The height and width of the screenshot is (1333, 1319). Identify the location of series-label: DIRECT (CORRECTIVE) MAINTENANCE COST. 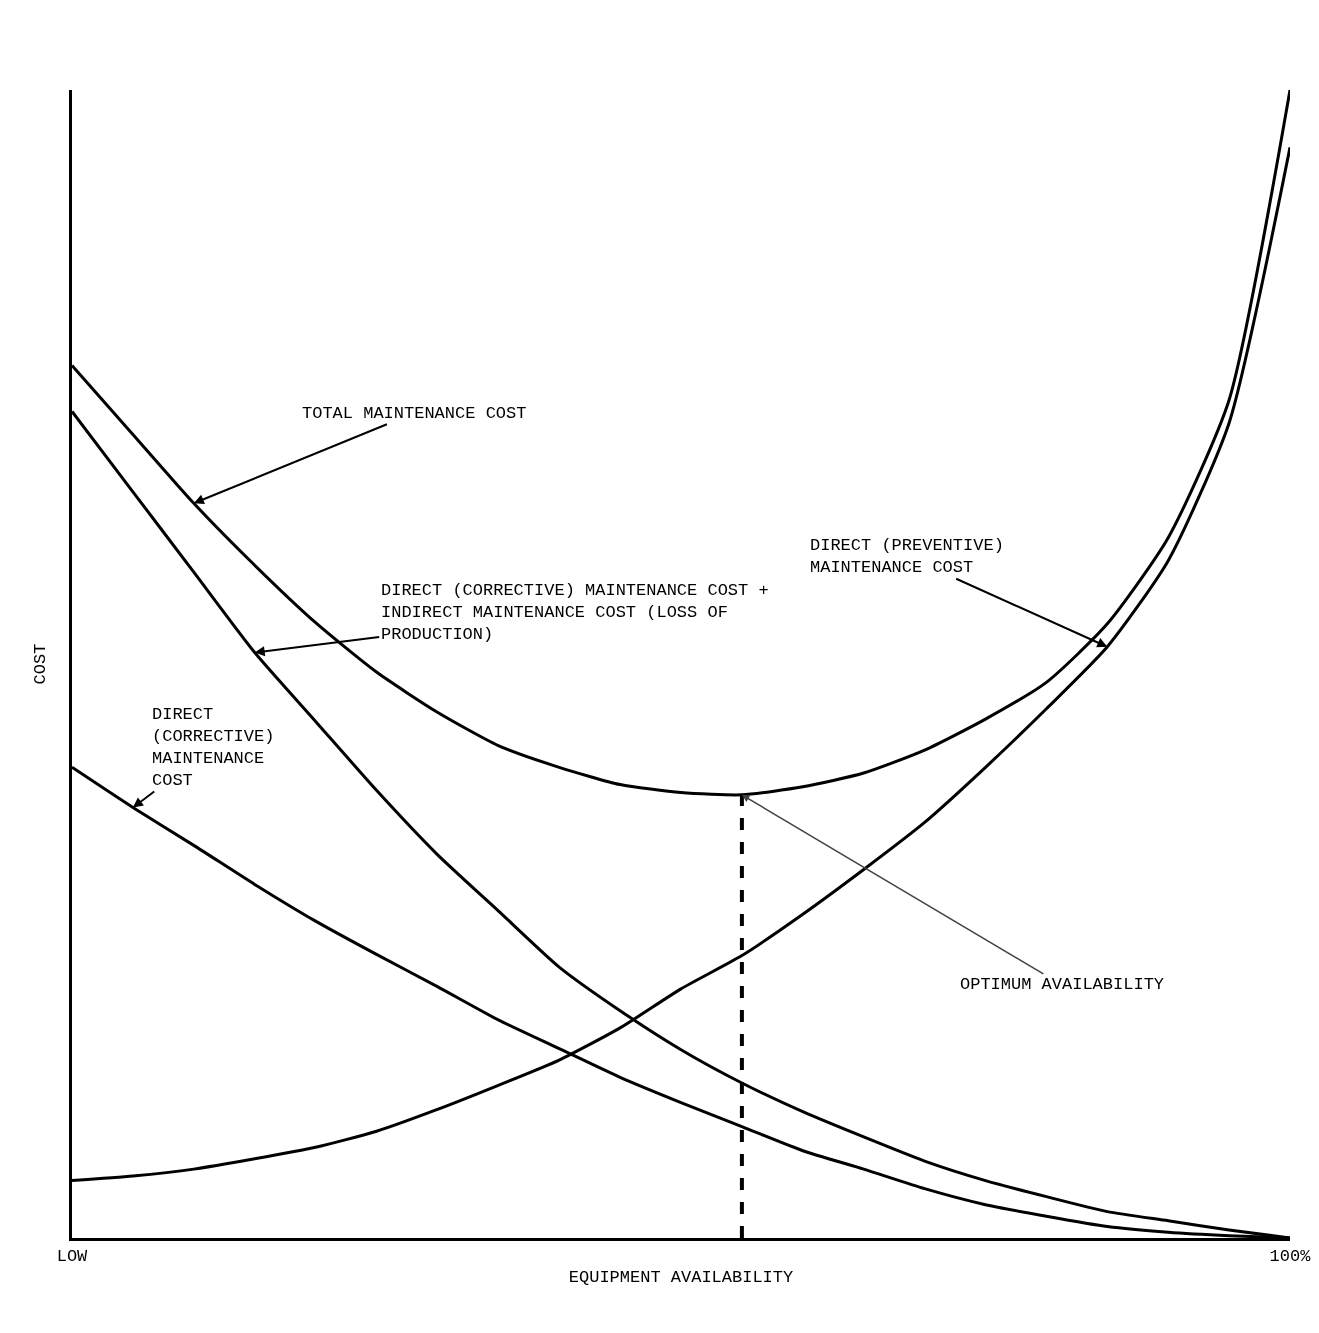
(213, 748).